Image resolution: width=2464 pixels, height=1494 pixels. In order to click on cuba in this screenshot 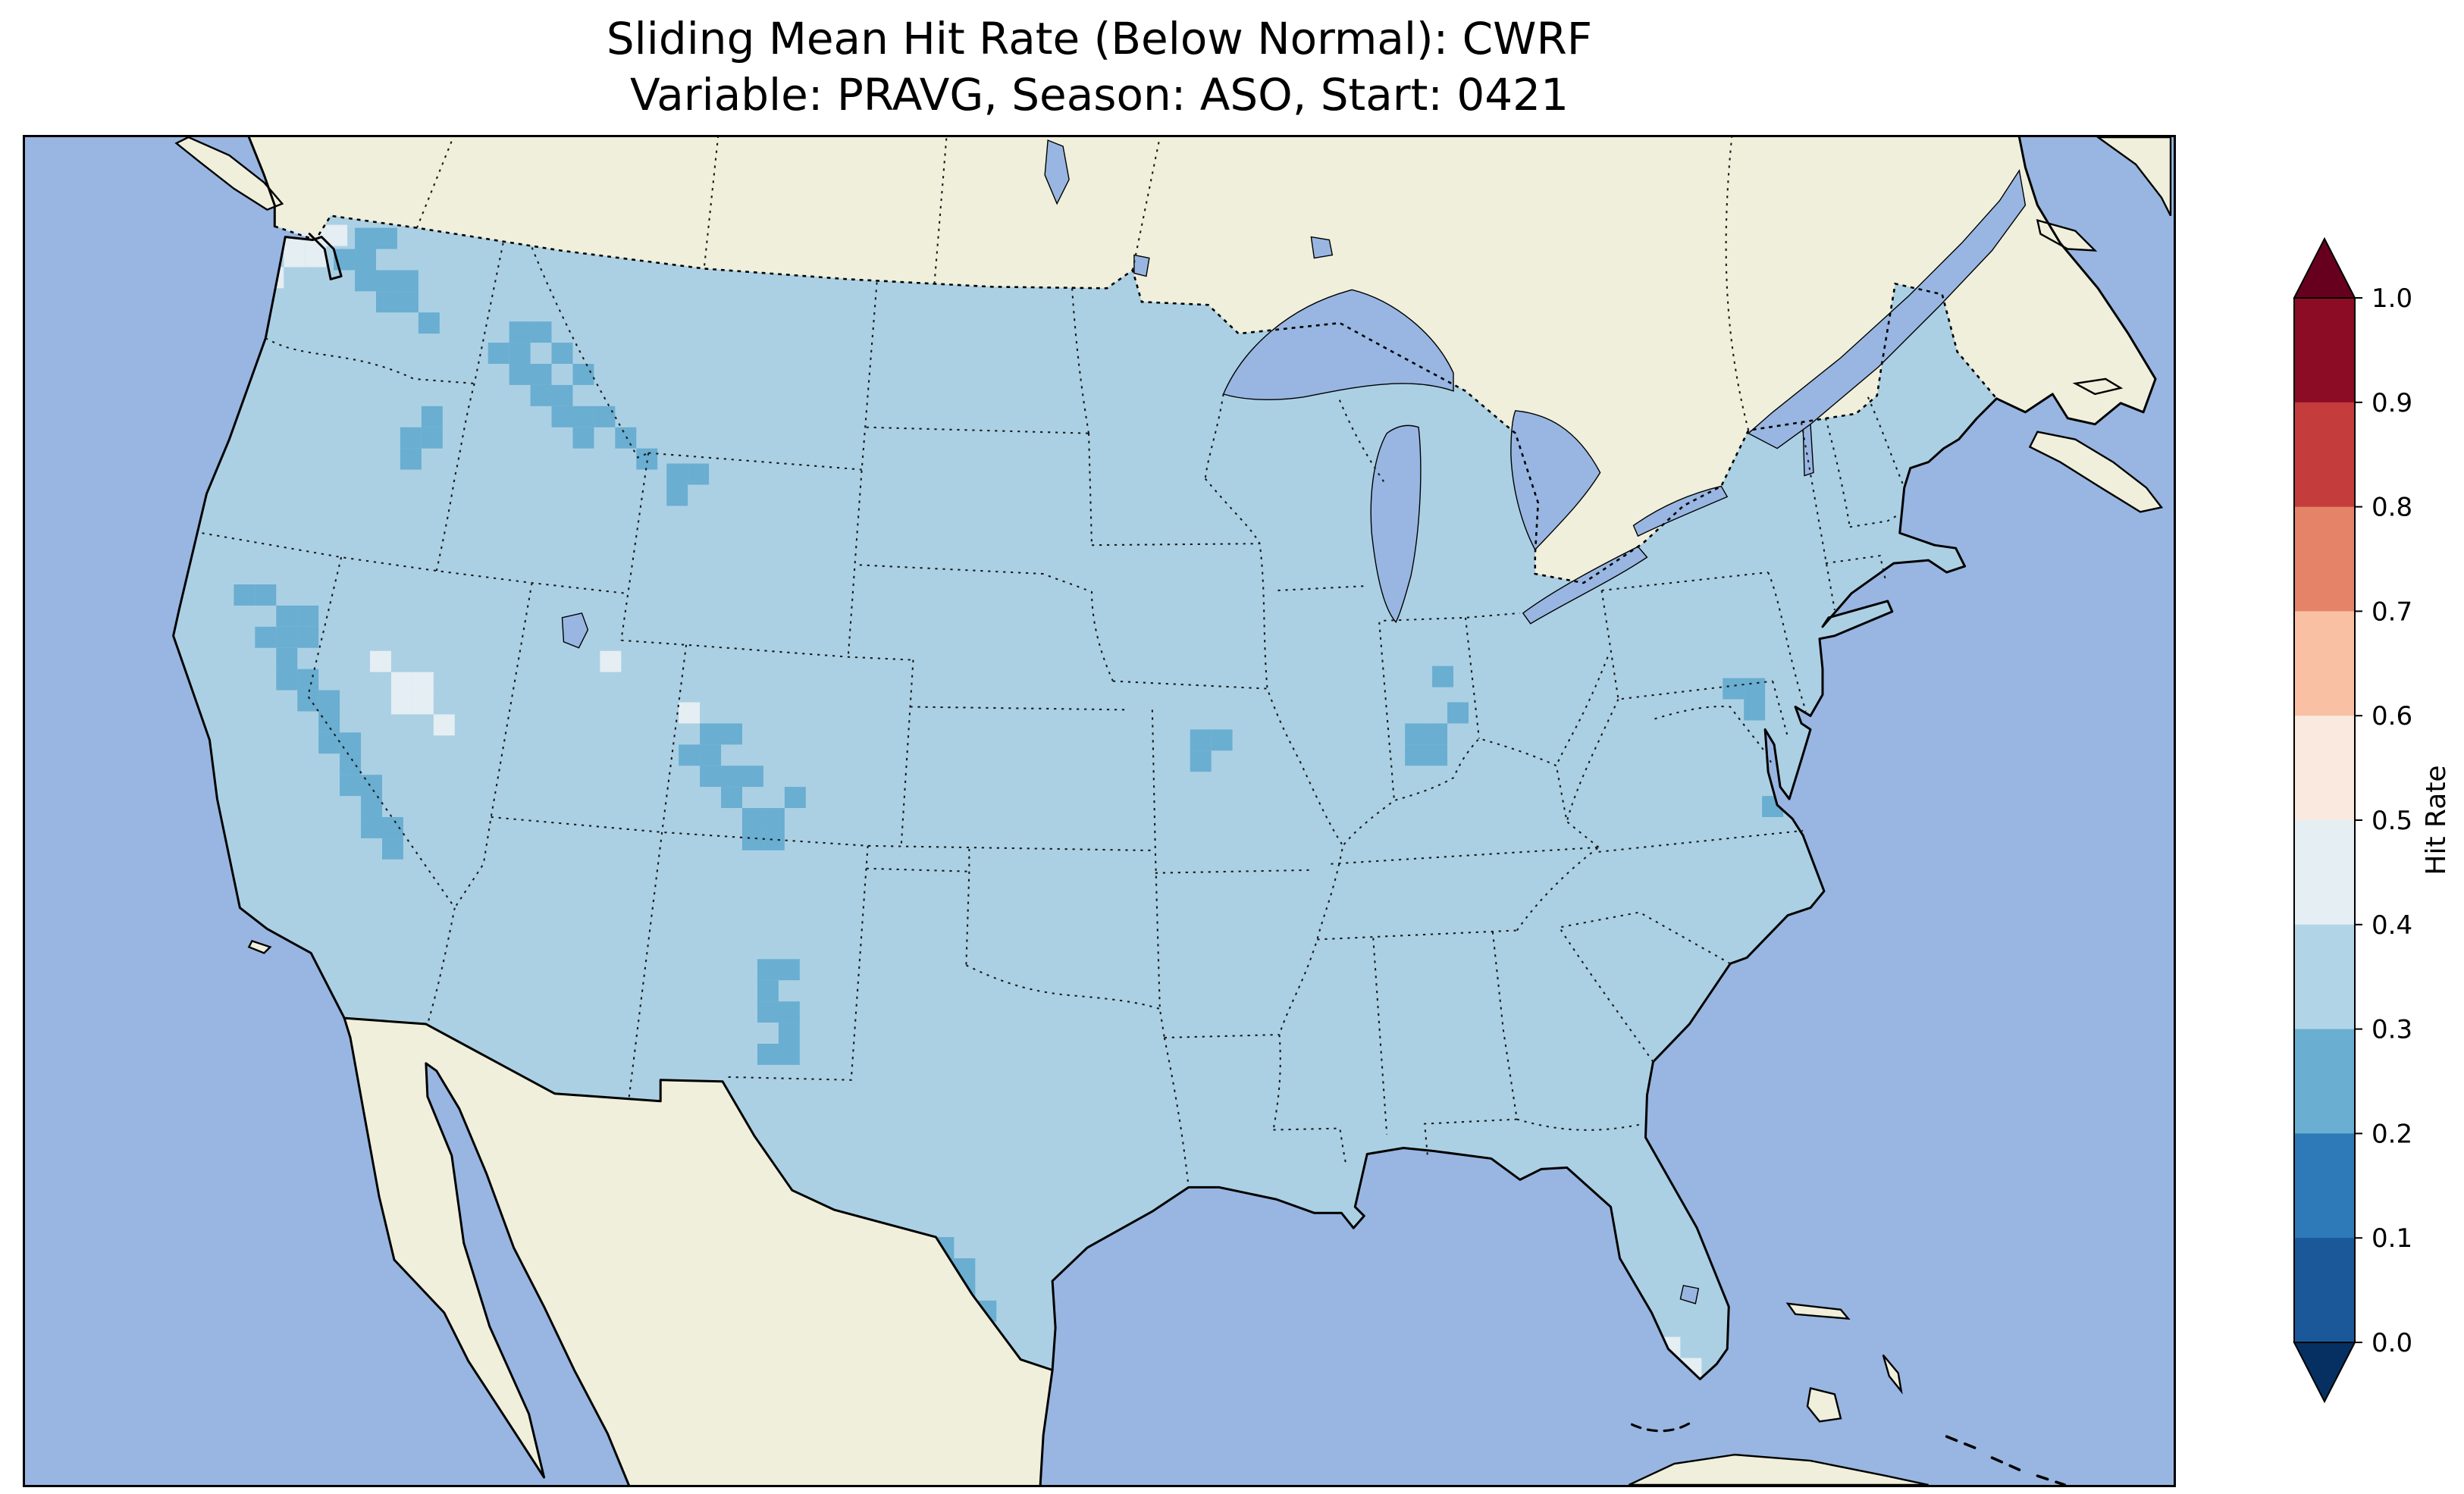, I will do `click(1779, 1469)`.